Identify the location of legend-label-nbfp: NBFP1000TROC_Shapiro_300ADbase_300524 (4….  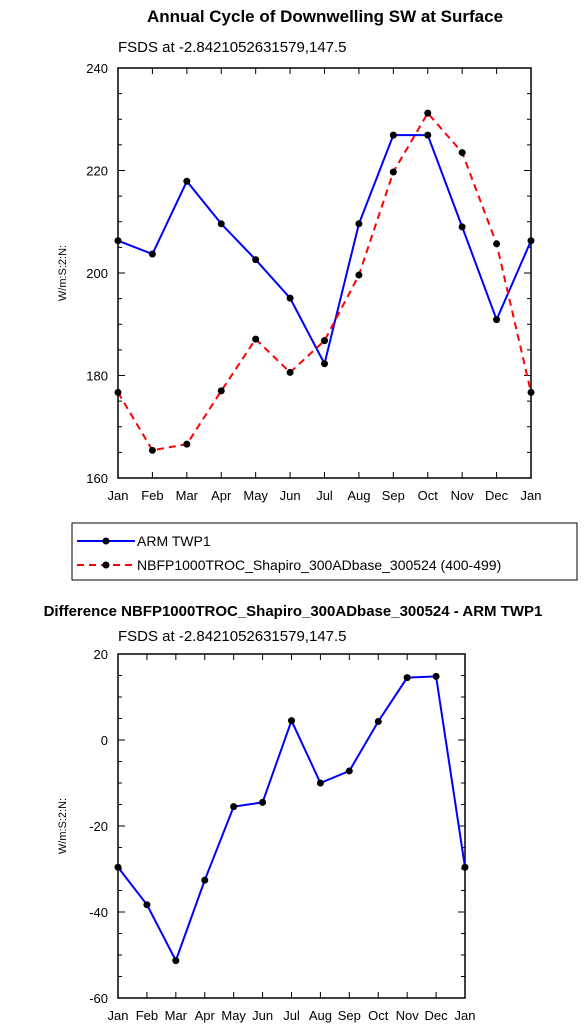
(319, 565).